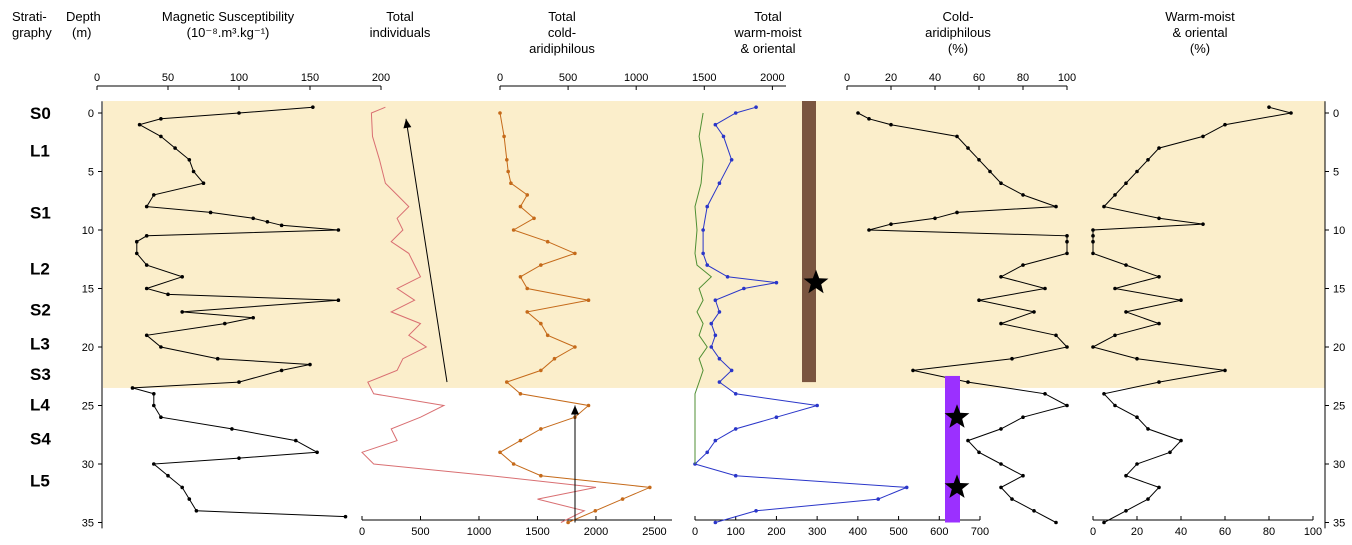  What do you see at coordinates (939, 532) in the screenshot?
I see `warm-tick-label: 600` at bounding box center [939, 532].